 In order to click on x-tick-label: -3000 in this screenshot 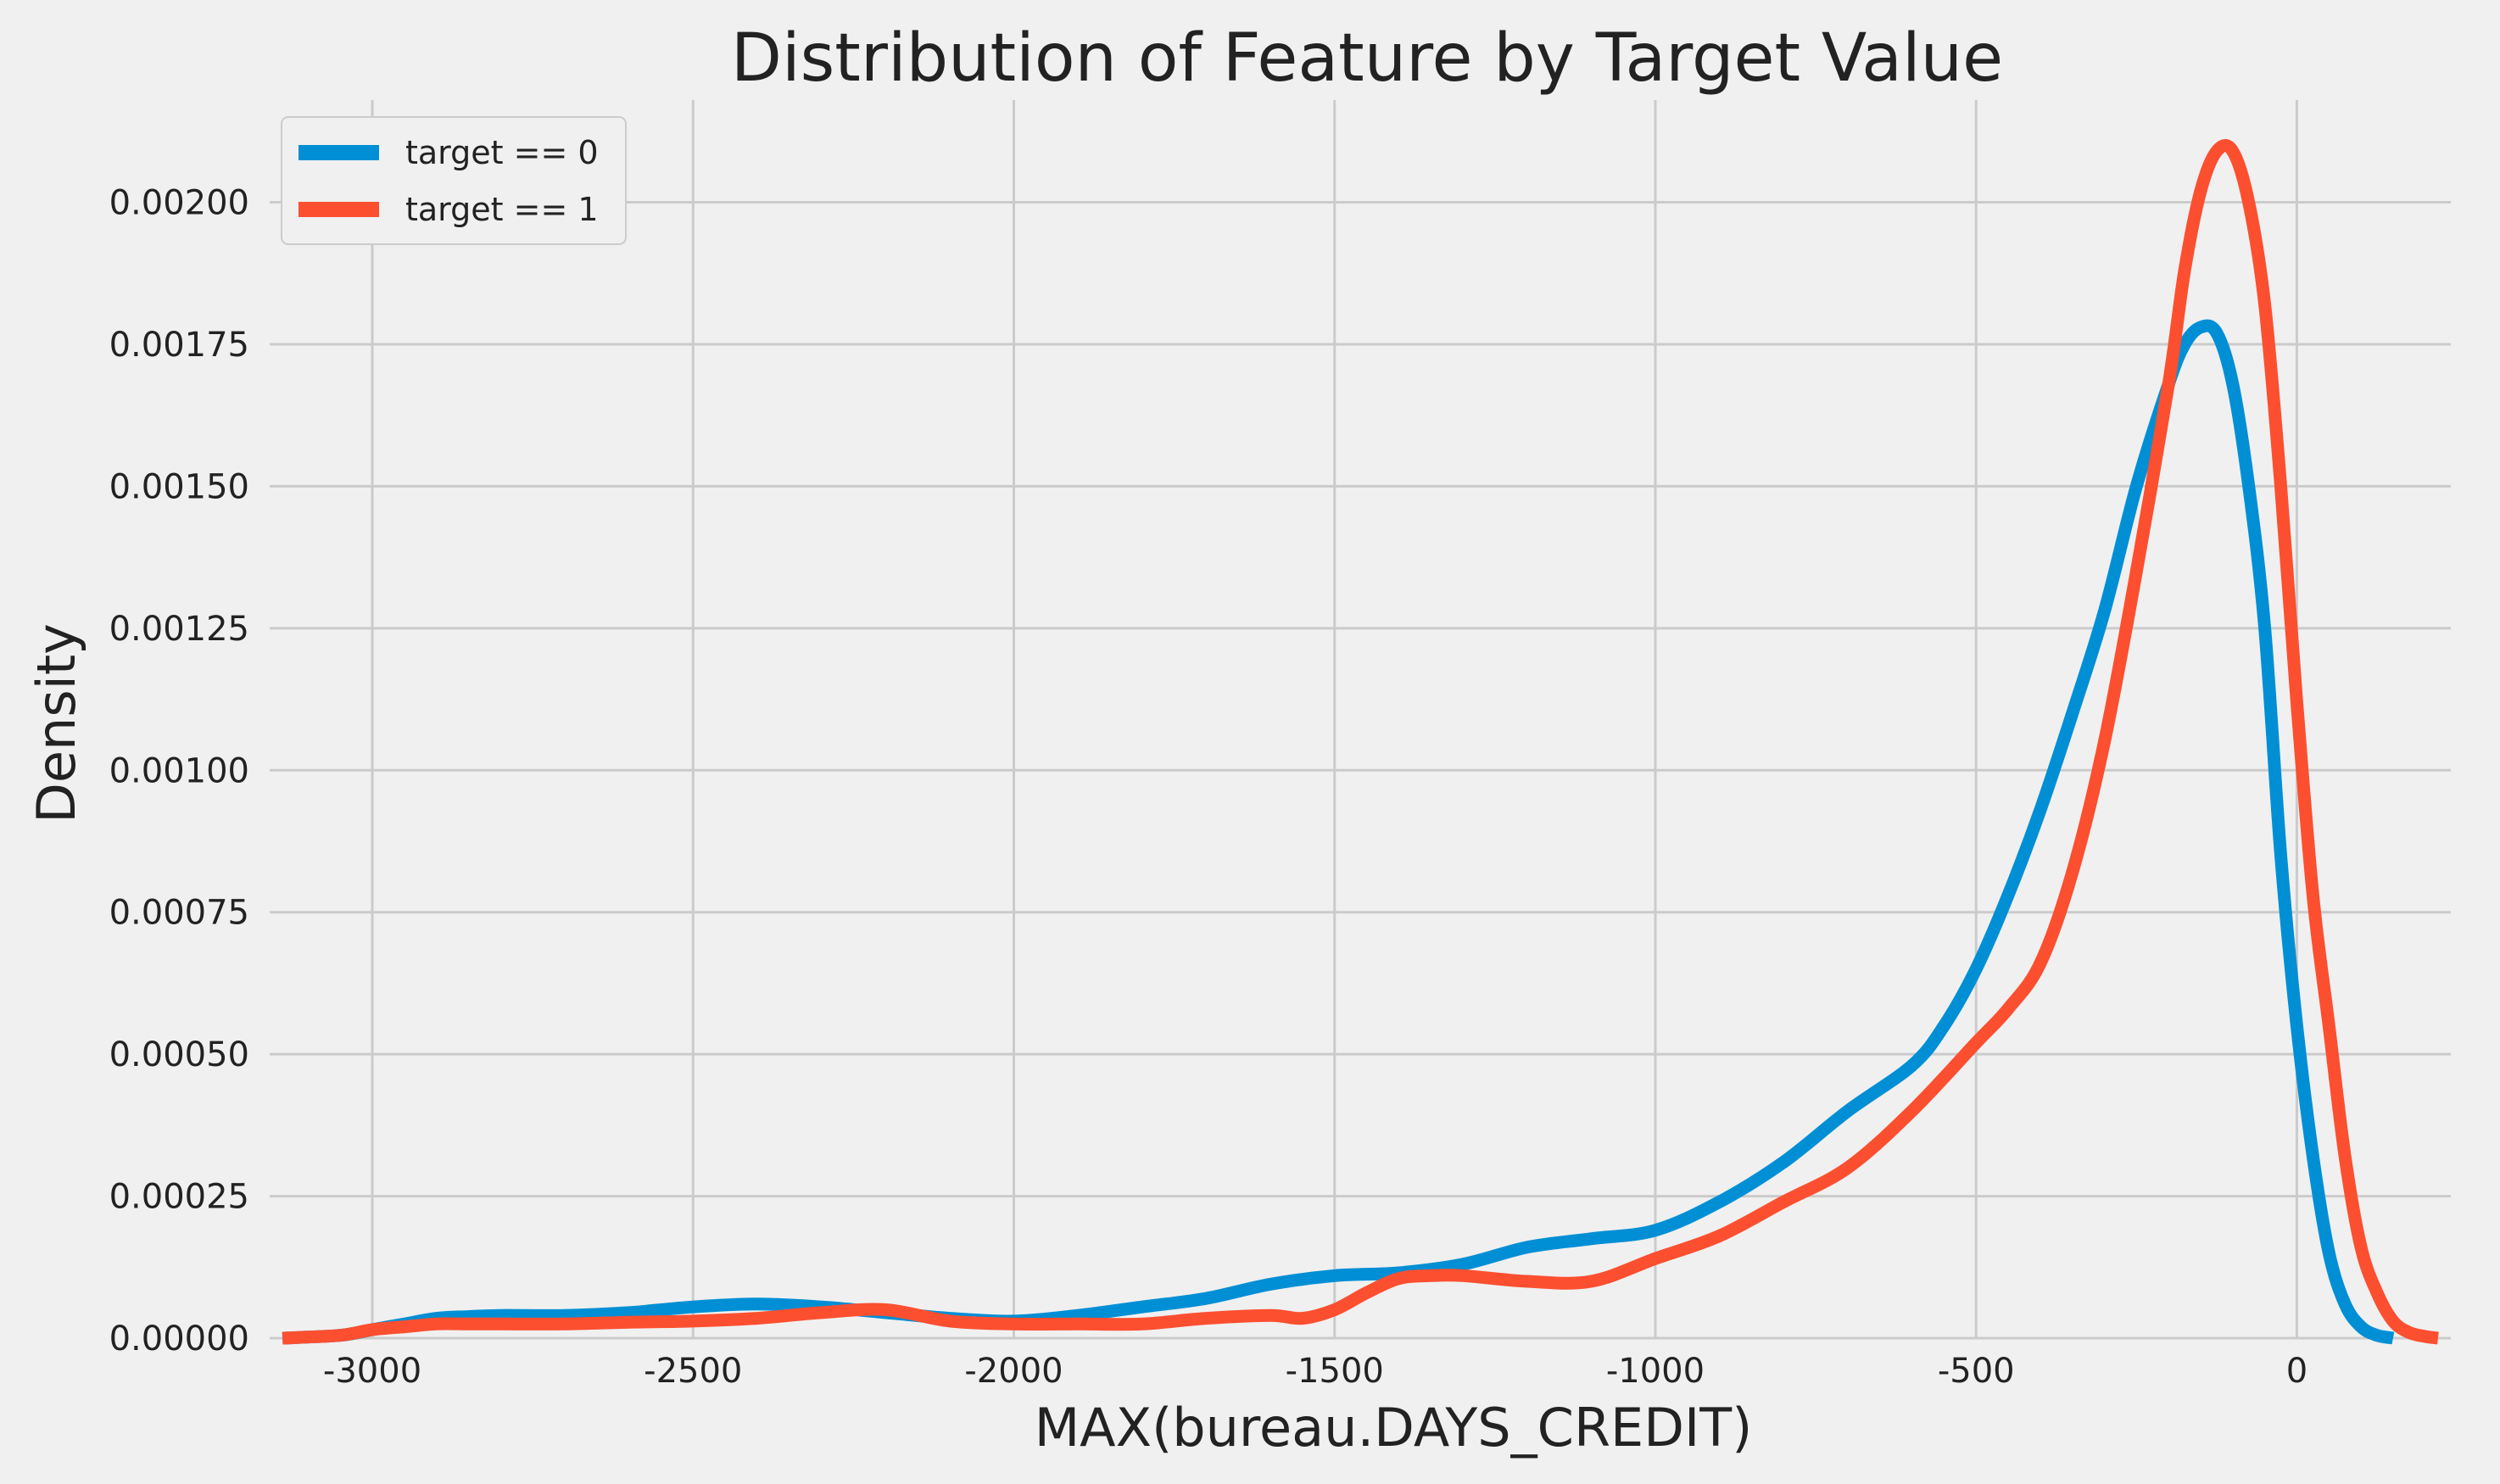, I will do `click(372, 1371)`.